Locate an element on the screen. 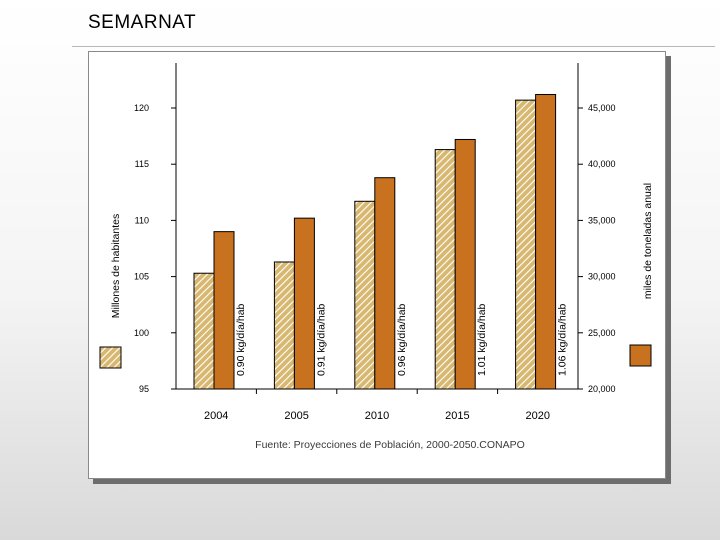 The height and width of the screenshot is (540, 720). x-category-label: 2010 is located at coordinates (377, 416).